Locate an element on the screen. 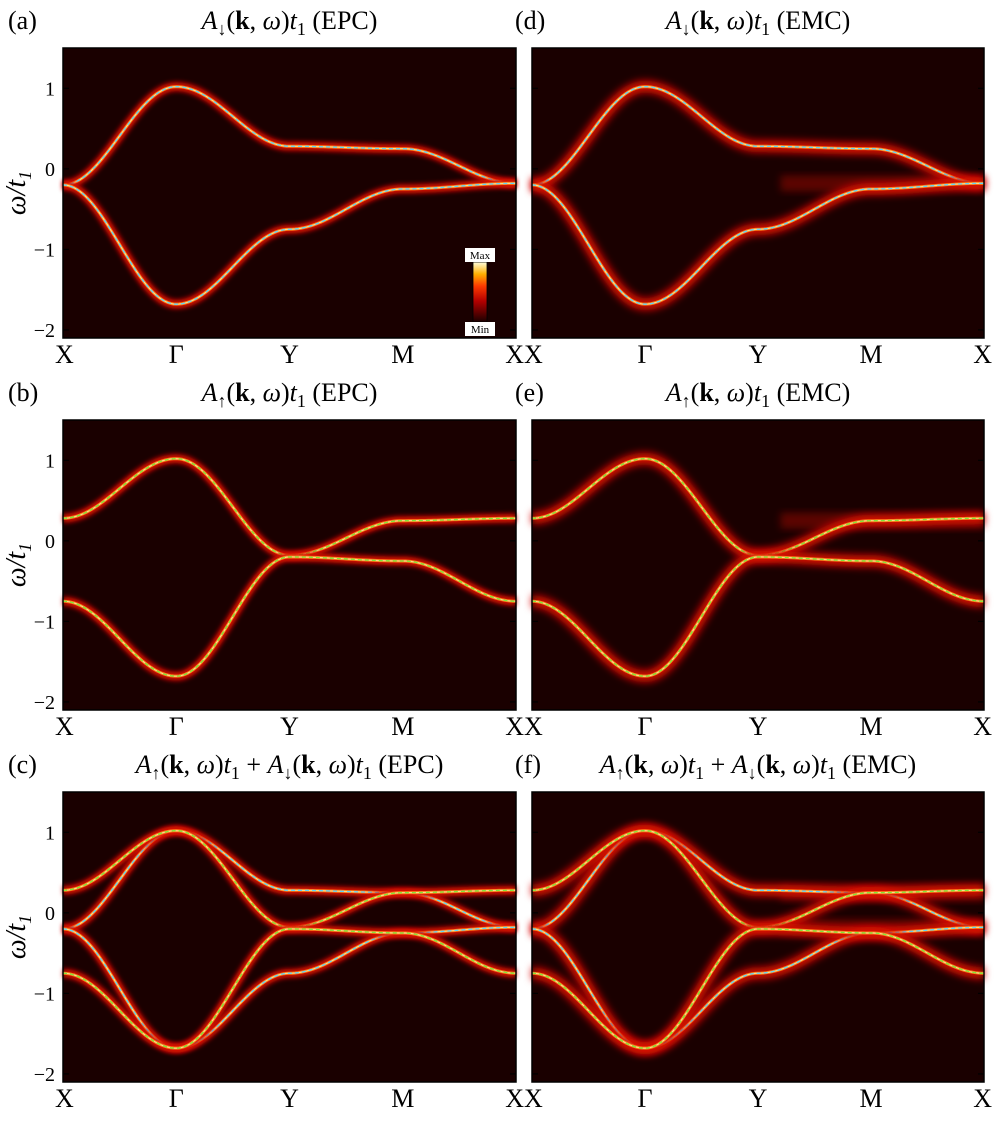  panel-letter: (f) is located at coordinates (528, 764).